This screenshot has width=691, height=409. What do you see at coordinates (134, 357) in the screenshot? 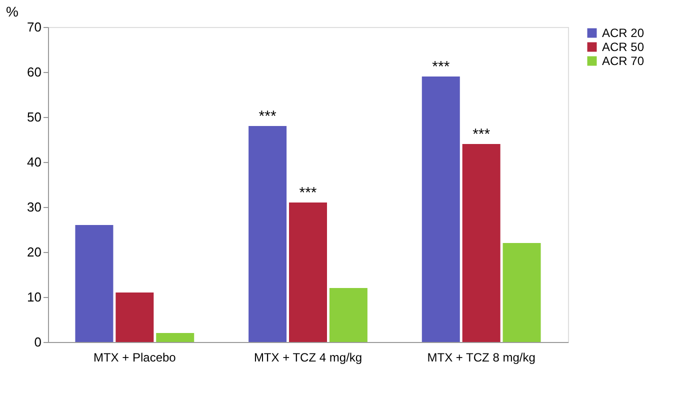
I see `x-tick-label: MTX + Placebo` at bounding box center [134, 357].